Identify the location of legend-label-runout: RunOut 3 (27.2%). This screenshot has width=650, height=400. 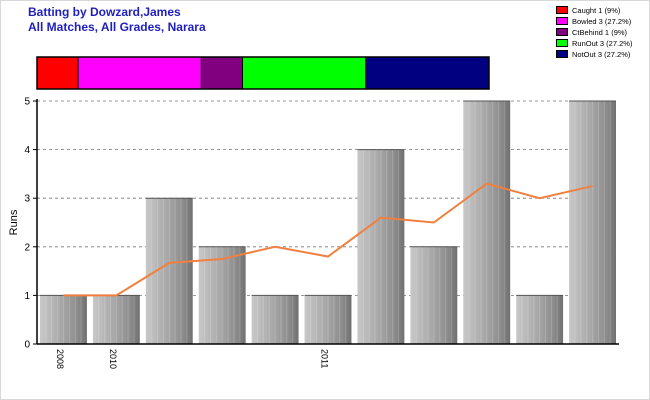
(602, 43).